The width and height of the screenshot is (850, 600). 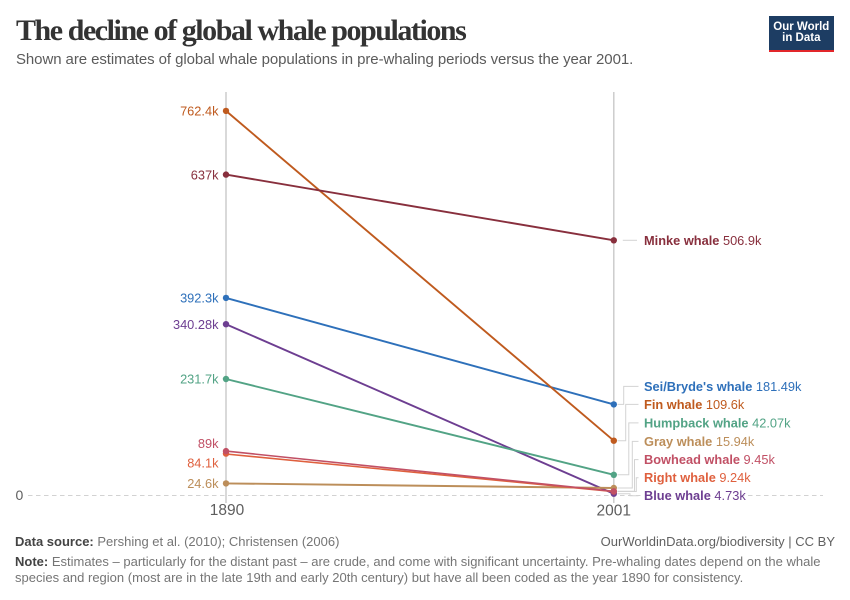 I want to click on svg-text: 392.3k, so click(x=199, y=298).